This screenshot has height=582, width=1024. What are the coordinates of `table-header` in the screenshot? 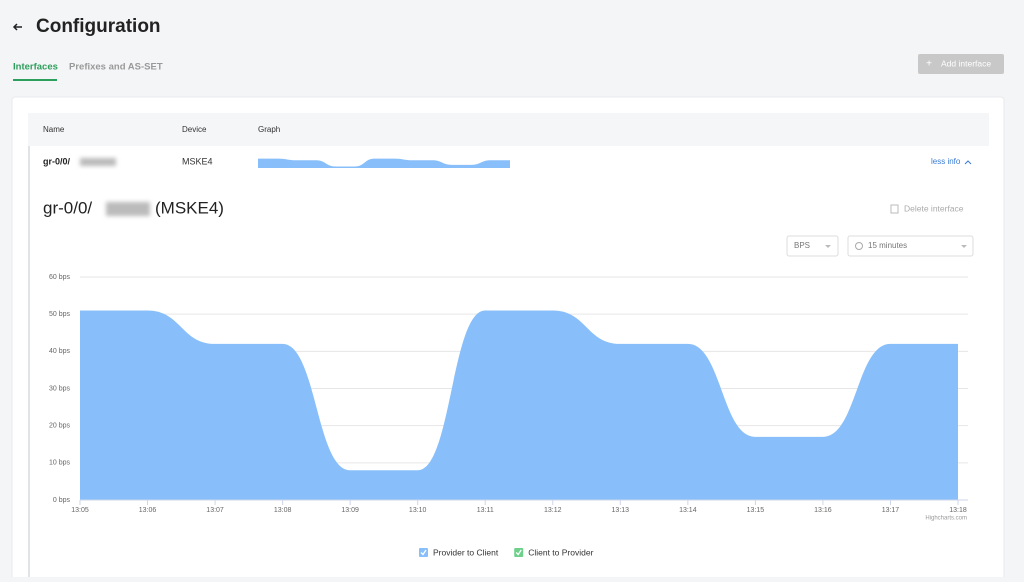 It's located at (508, 129).